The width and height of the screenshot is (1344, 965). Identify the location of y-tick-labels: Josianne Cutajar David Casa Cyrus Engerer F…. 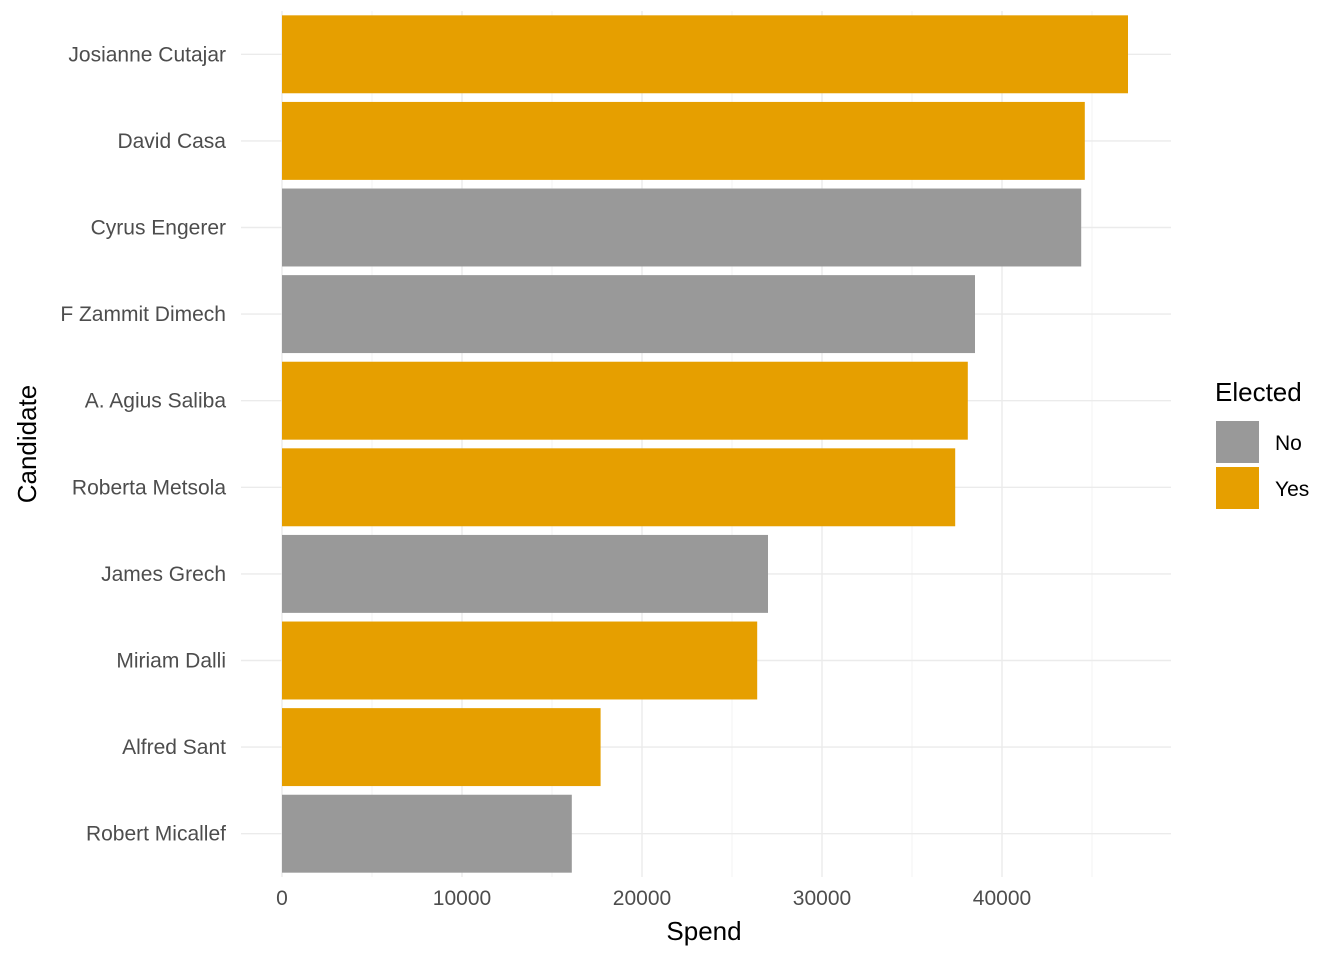
(143, 444).